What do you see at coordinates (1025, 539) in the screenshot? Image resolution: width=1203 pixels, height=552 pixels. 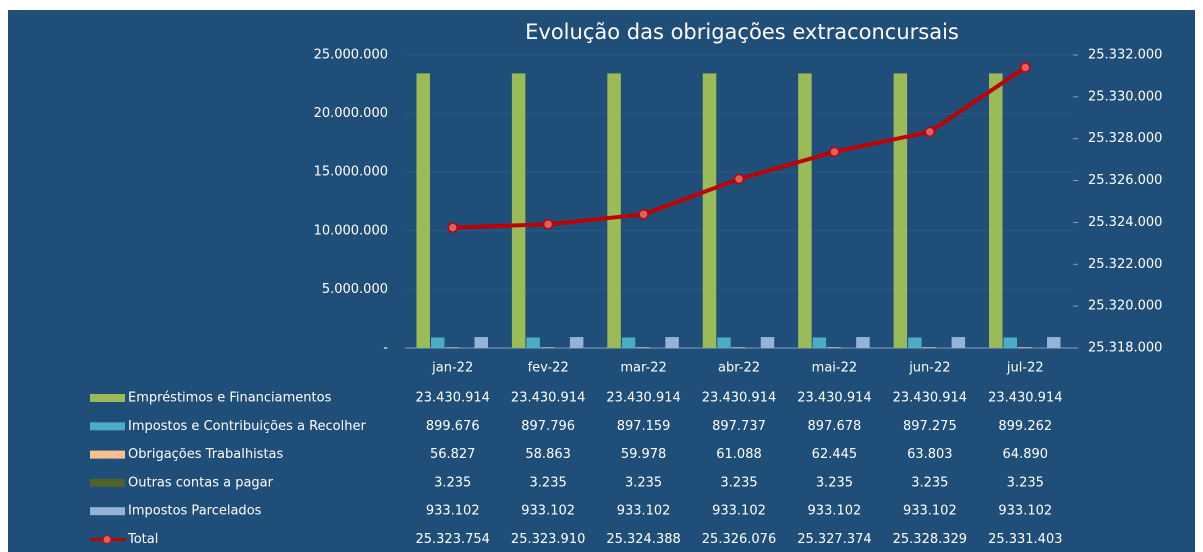 I see `table-value: 25.331.403` at bounding box center [1025, 539].